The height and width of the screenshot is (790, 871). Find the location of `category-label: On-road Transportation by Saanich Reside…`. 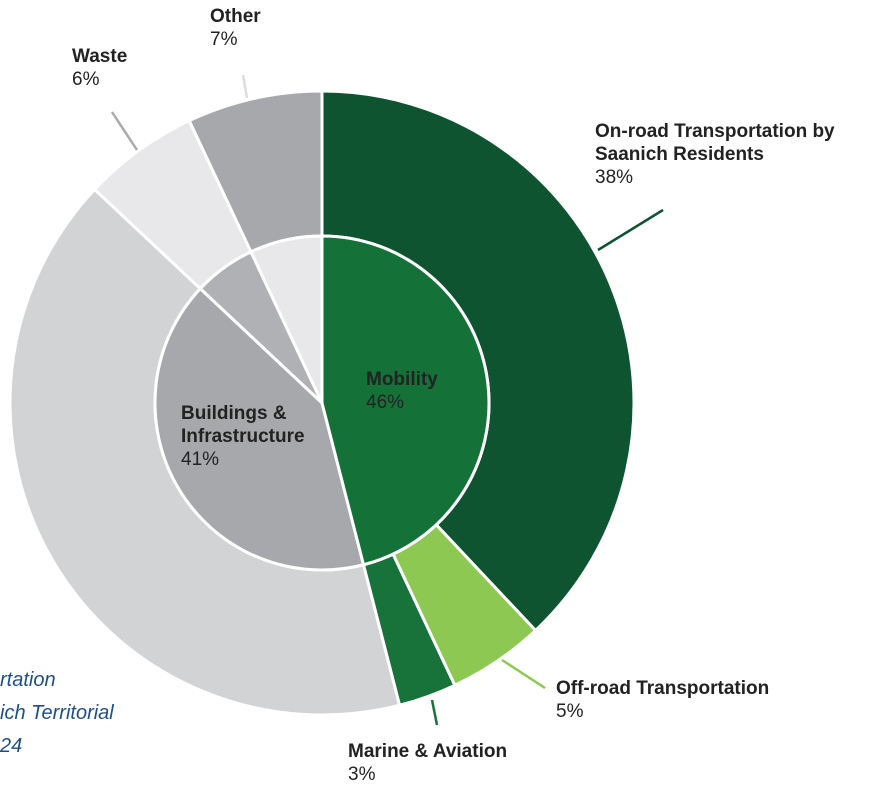

category-label: On-road Transportation by Saanich Reside… is located at coordinates (715, 143).